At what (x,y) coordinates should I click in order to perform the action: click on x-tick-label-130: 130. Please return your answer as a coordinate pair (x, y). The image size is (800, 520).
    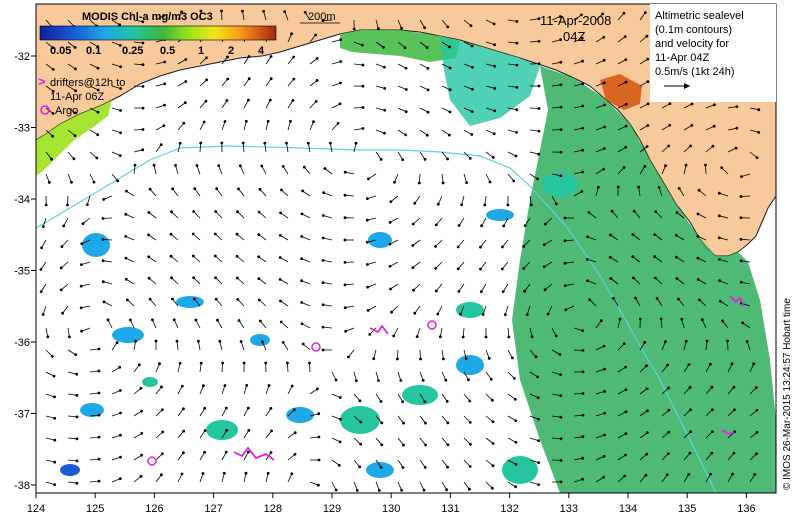
    Looking at the image, I should click on (391, 509).